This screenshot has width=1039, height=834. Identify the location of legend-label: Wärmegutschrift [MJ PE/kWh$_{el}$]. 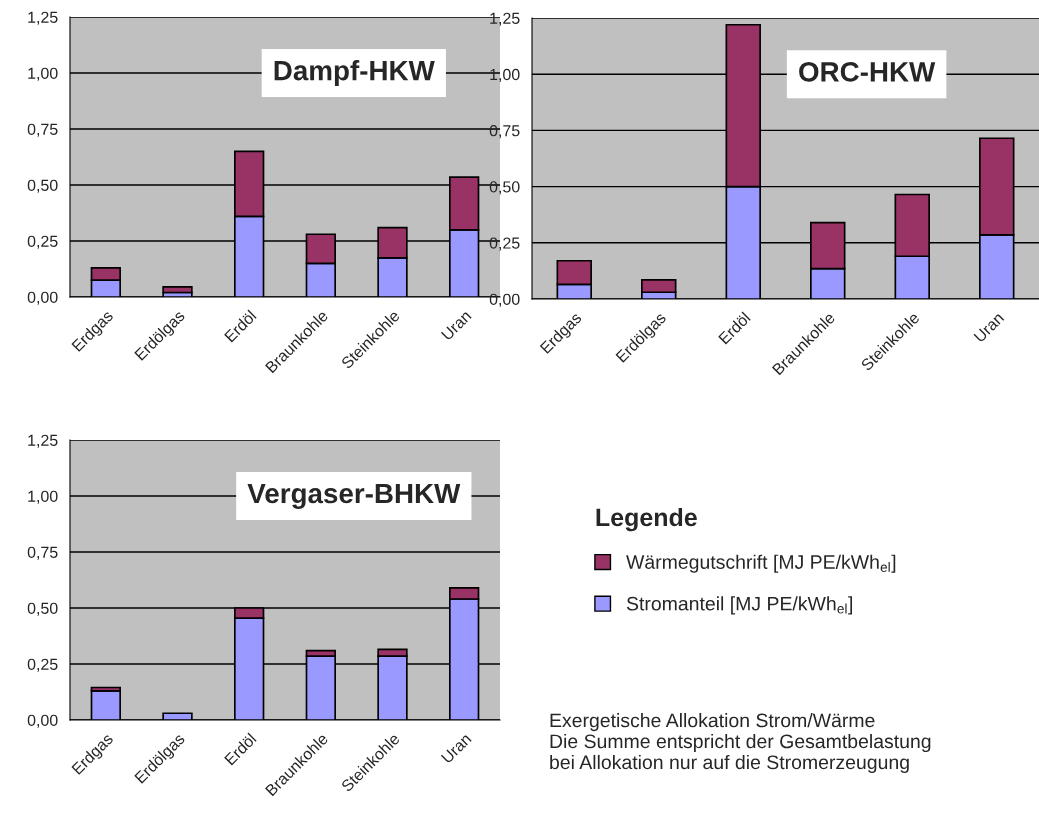
(761, 563).